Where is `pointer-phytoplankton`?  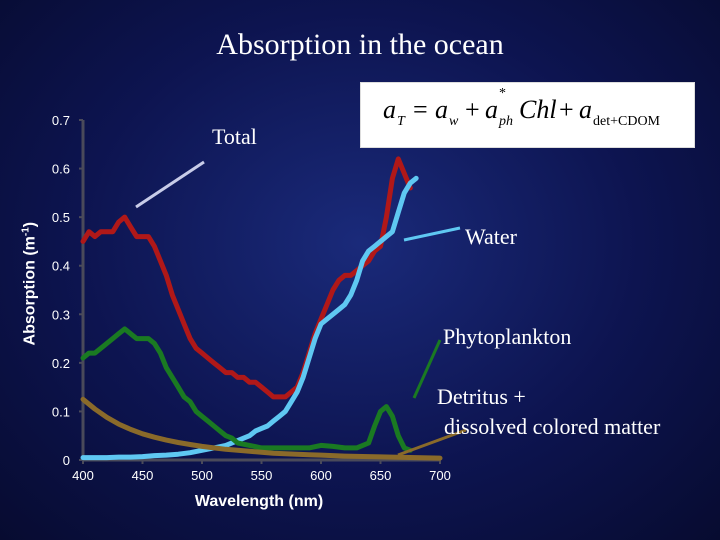 pointer-phytoplankton is located at coordinates (427, 369).